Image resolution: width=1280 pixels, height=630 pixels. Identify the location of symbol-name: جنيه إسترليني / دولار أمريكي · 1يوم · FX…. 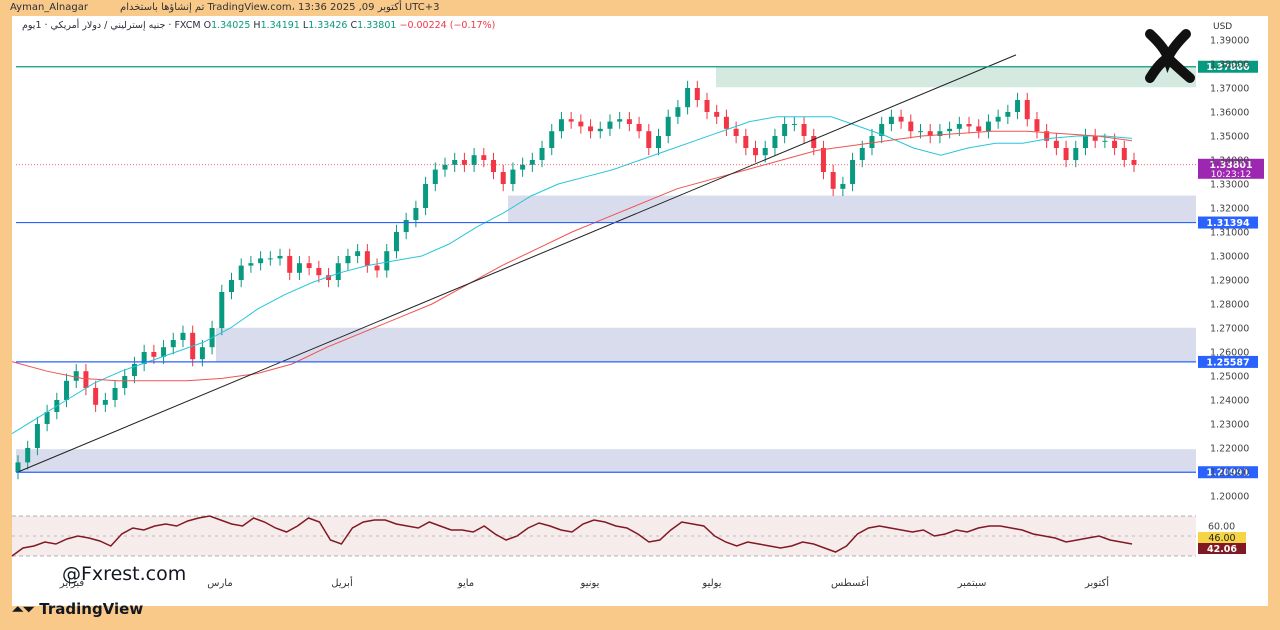
(111, 25).